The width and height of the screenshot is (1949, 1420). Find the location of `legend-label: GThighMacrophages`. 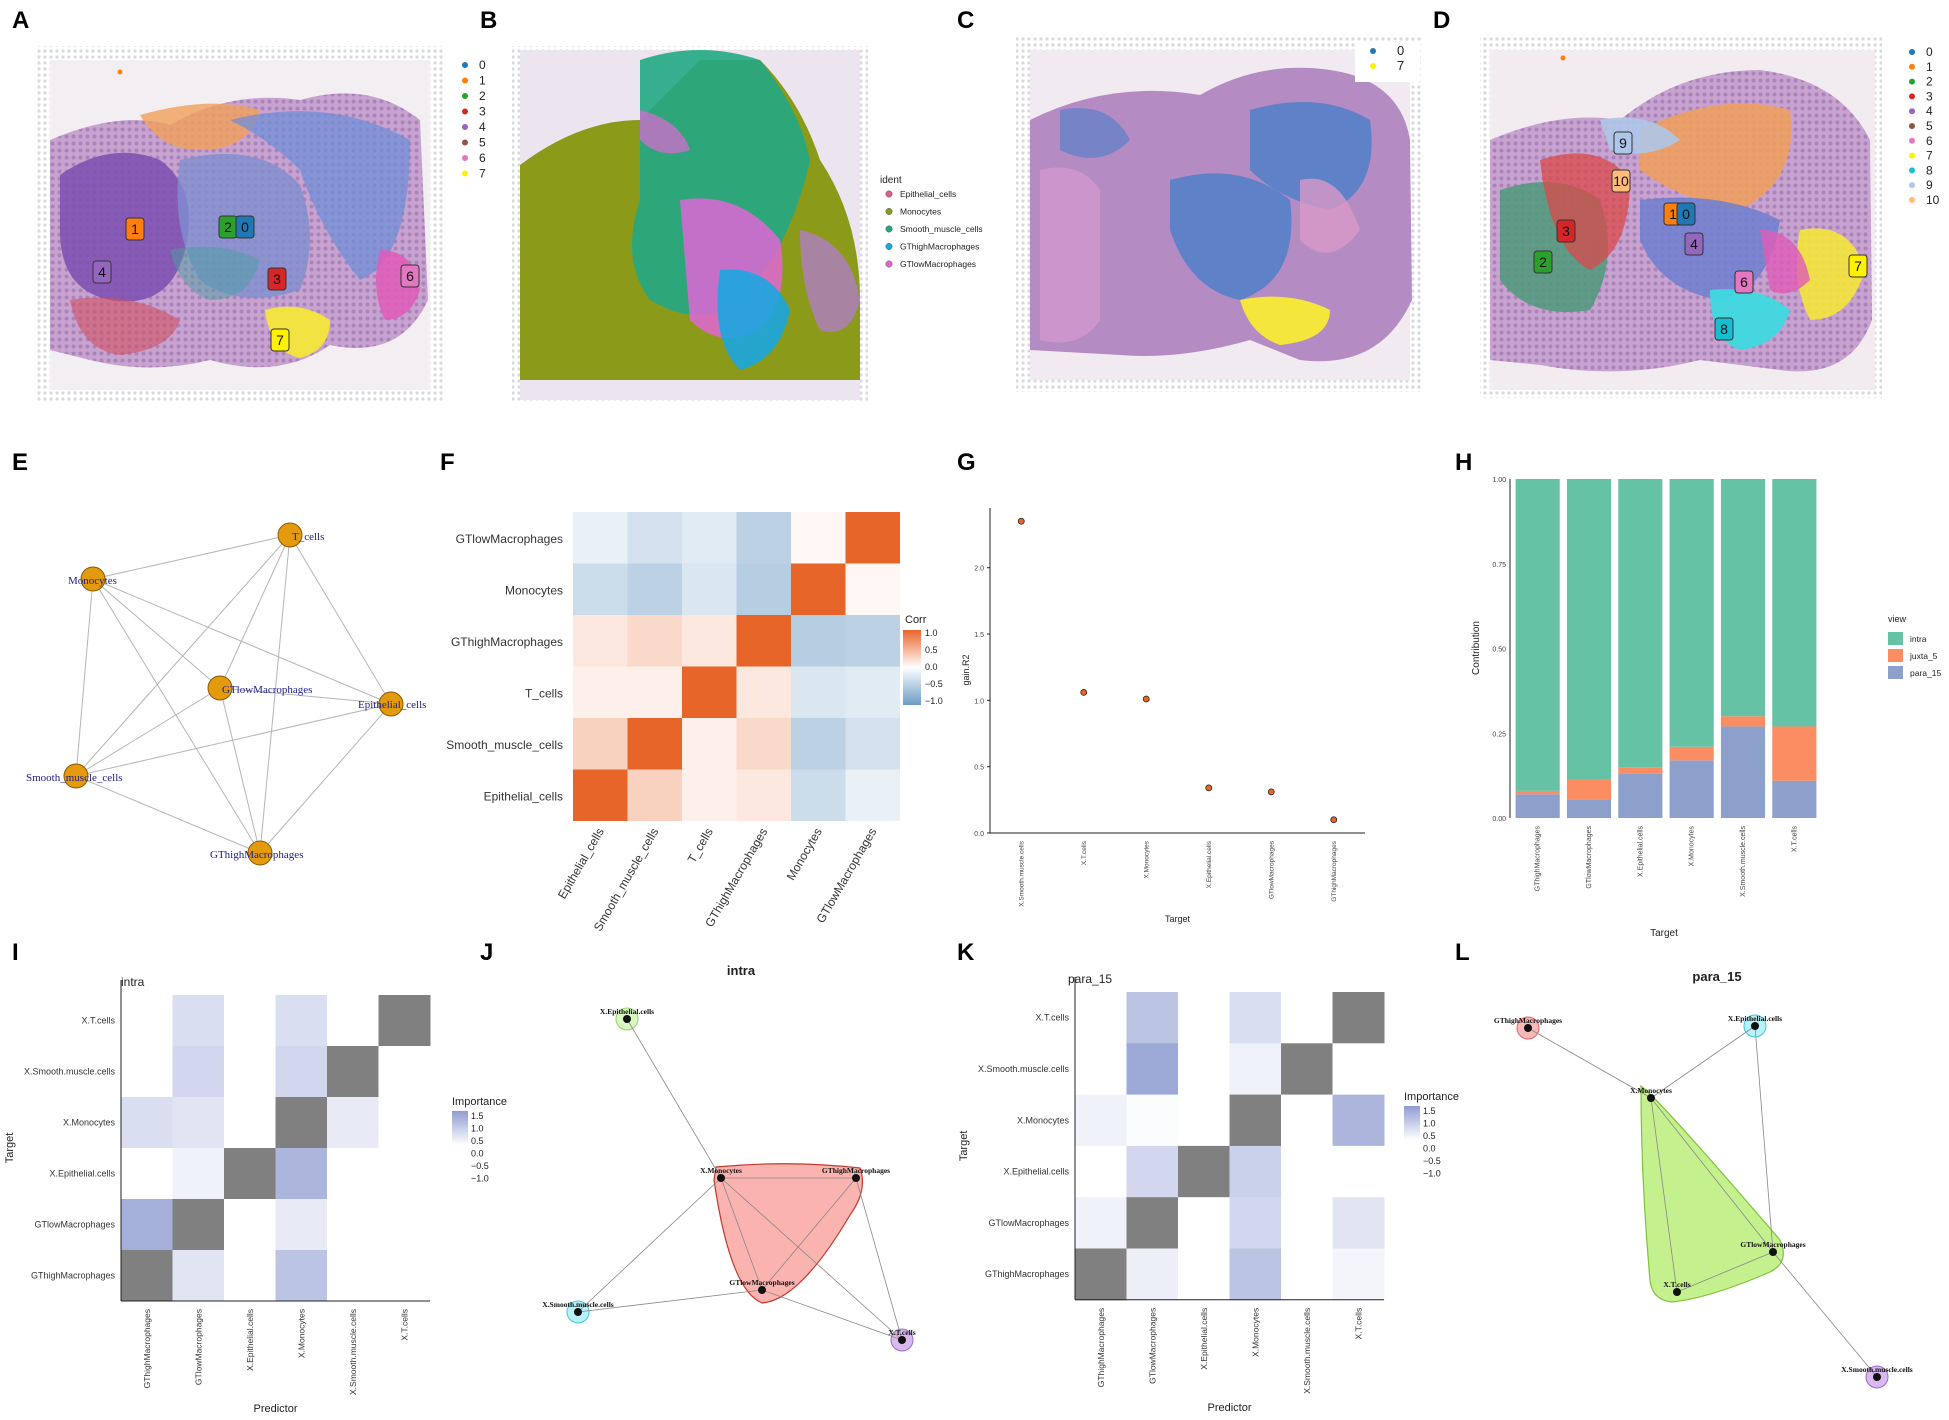

legend-label: GThighMacrophages is located at coordinates (939, 247).